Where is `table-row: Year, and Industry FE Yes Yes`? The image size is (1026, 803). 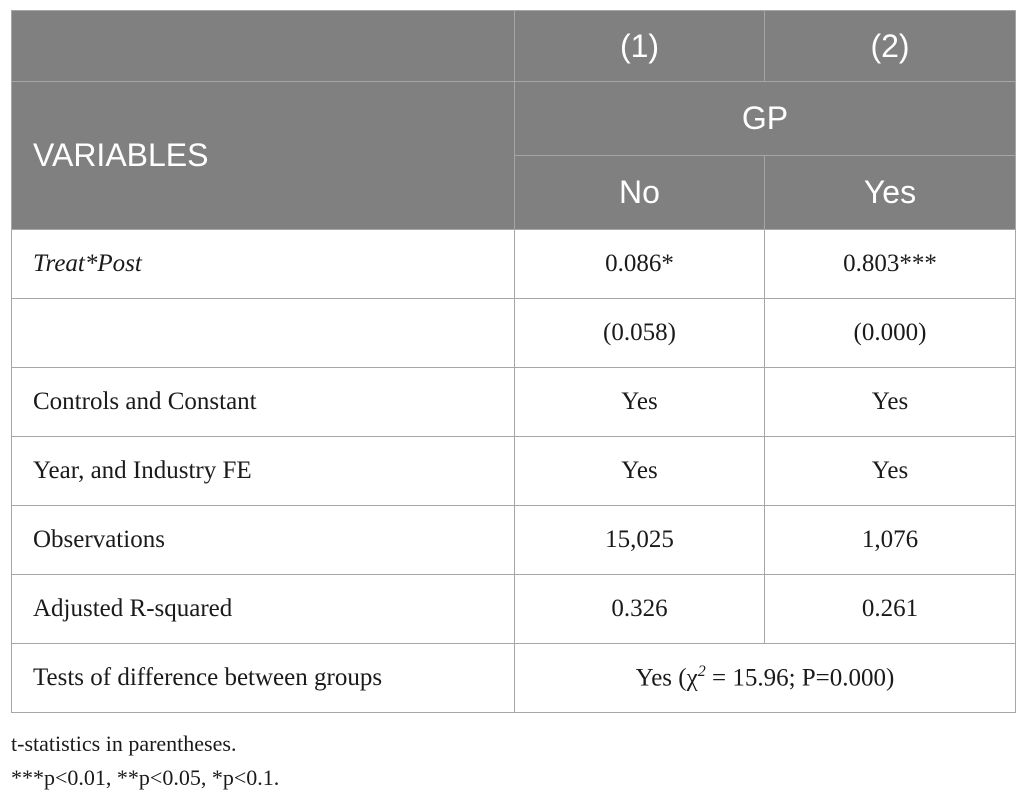
table-row: Year, and Industry FE Yes Yes is located at coordinates (513, 471).